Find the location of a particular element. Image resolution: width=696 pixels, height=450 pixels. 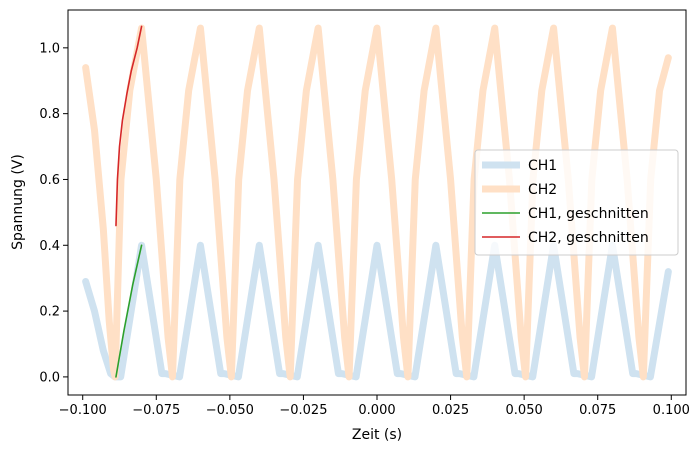

x-tick-label: 0.000 is located at coordinates (376, 410).